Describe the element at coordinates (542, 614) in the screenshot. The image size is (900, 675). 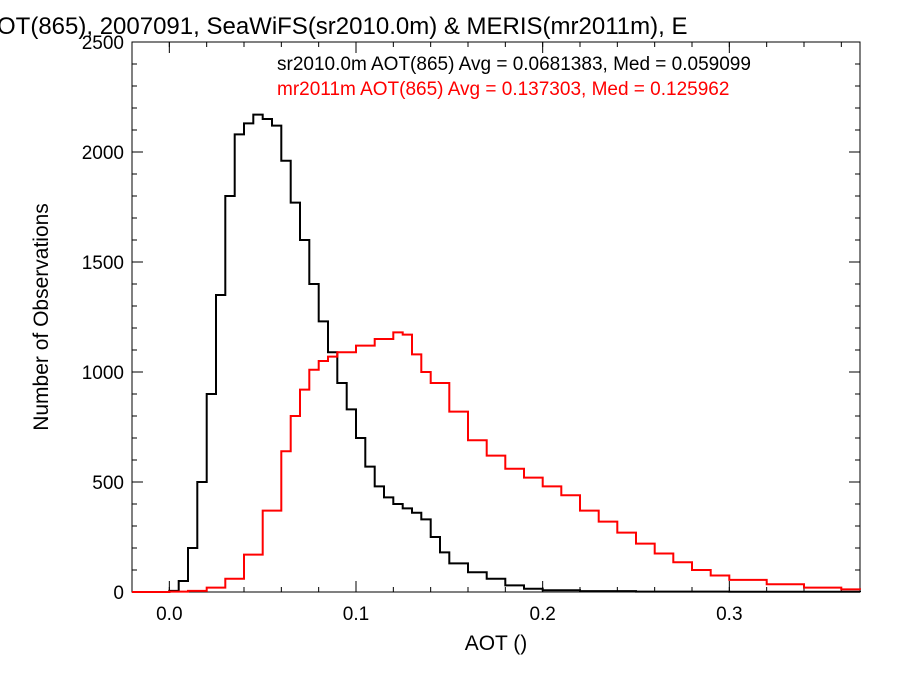
I see `x-tick-label: 0.2` at that location.